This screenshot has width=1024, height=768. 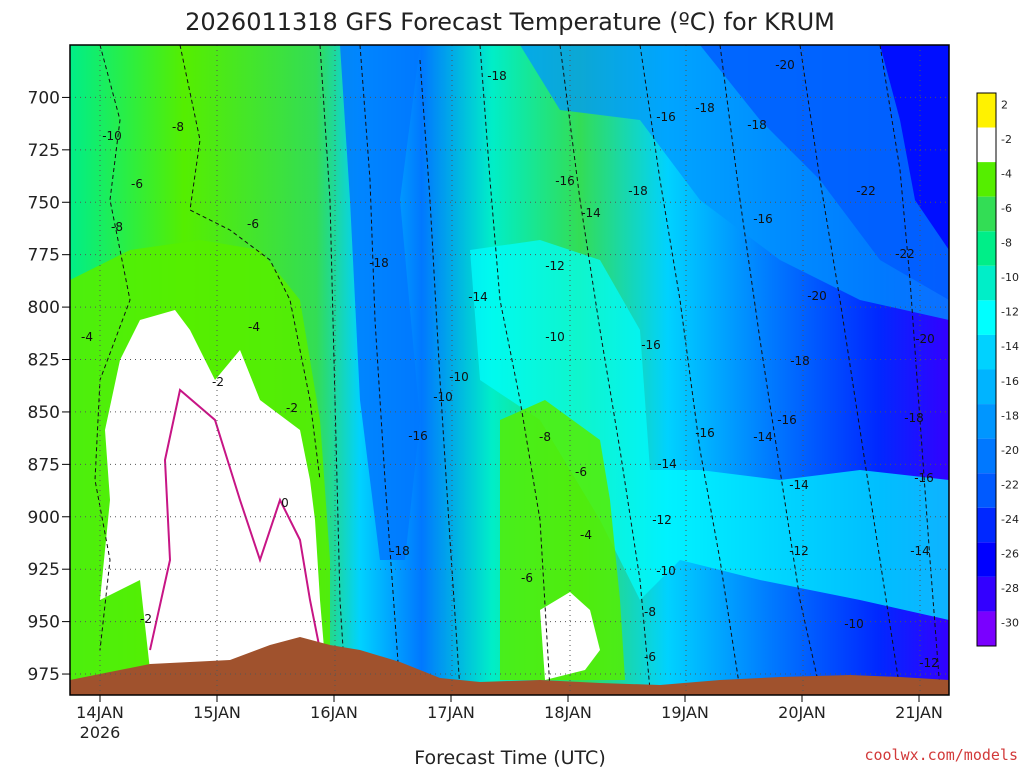 What do you see at coordinates (1010, 450) in the screenshot?
I see `colorbar-label: -20` at bounding box center [1010, 450].